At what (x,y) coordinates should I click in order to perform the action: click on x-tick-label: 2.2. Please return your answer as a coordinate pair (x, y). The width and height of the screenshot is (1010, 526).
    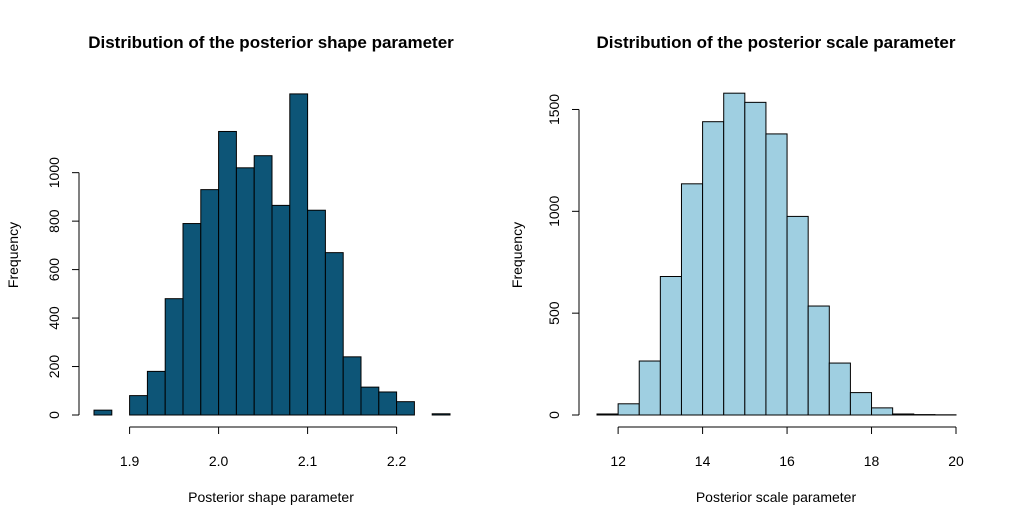
    Looking at the image, I should click on (397, 461).